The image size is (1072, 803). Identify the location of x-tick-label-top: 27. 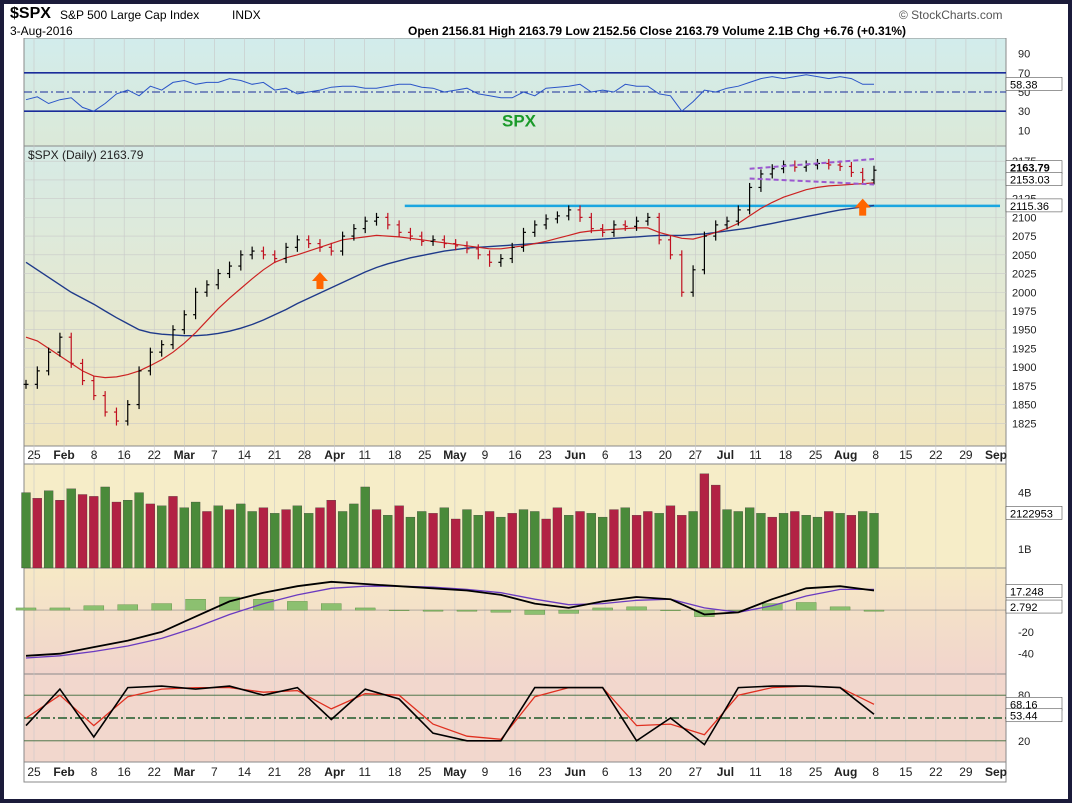
(696, 455).